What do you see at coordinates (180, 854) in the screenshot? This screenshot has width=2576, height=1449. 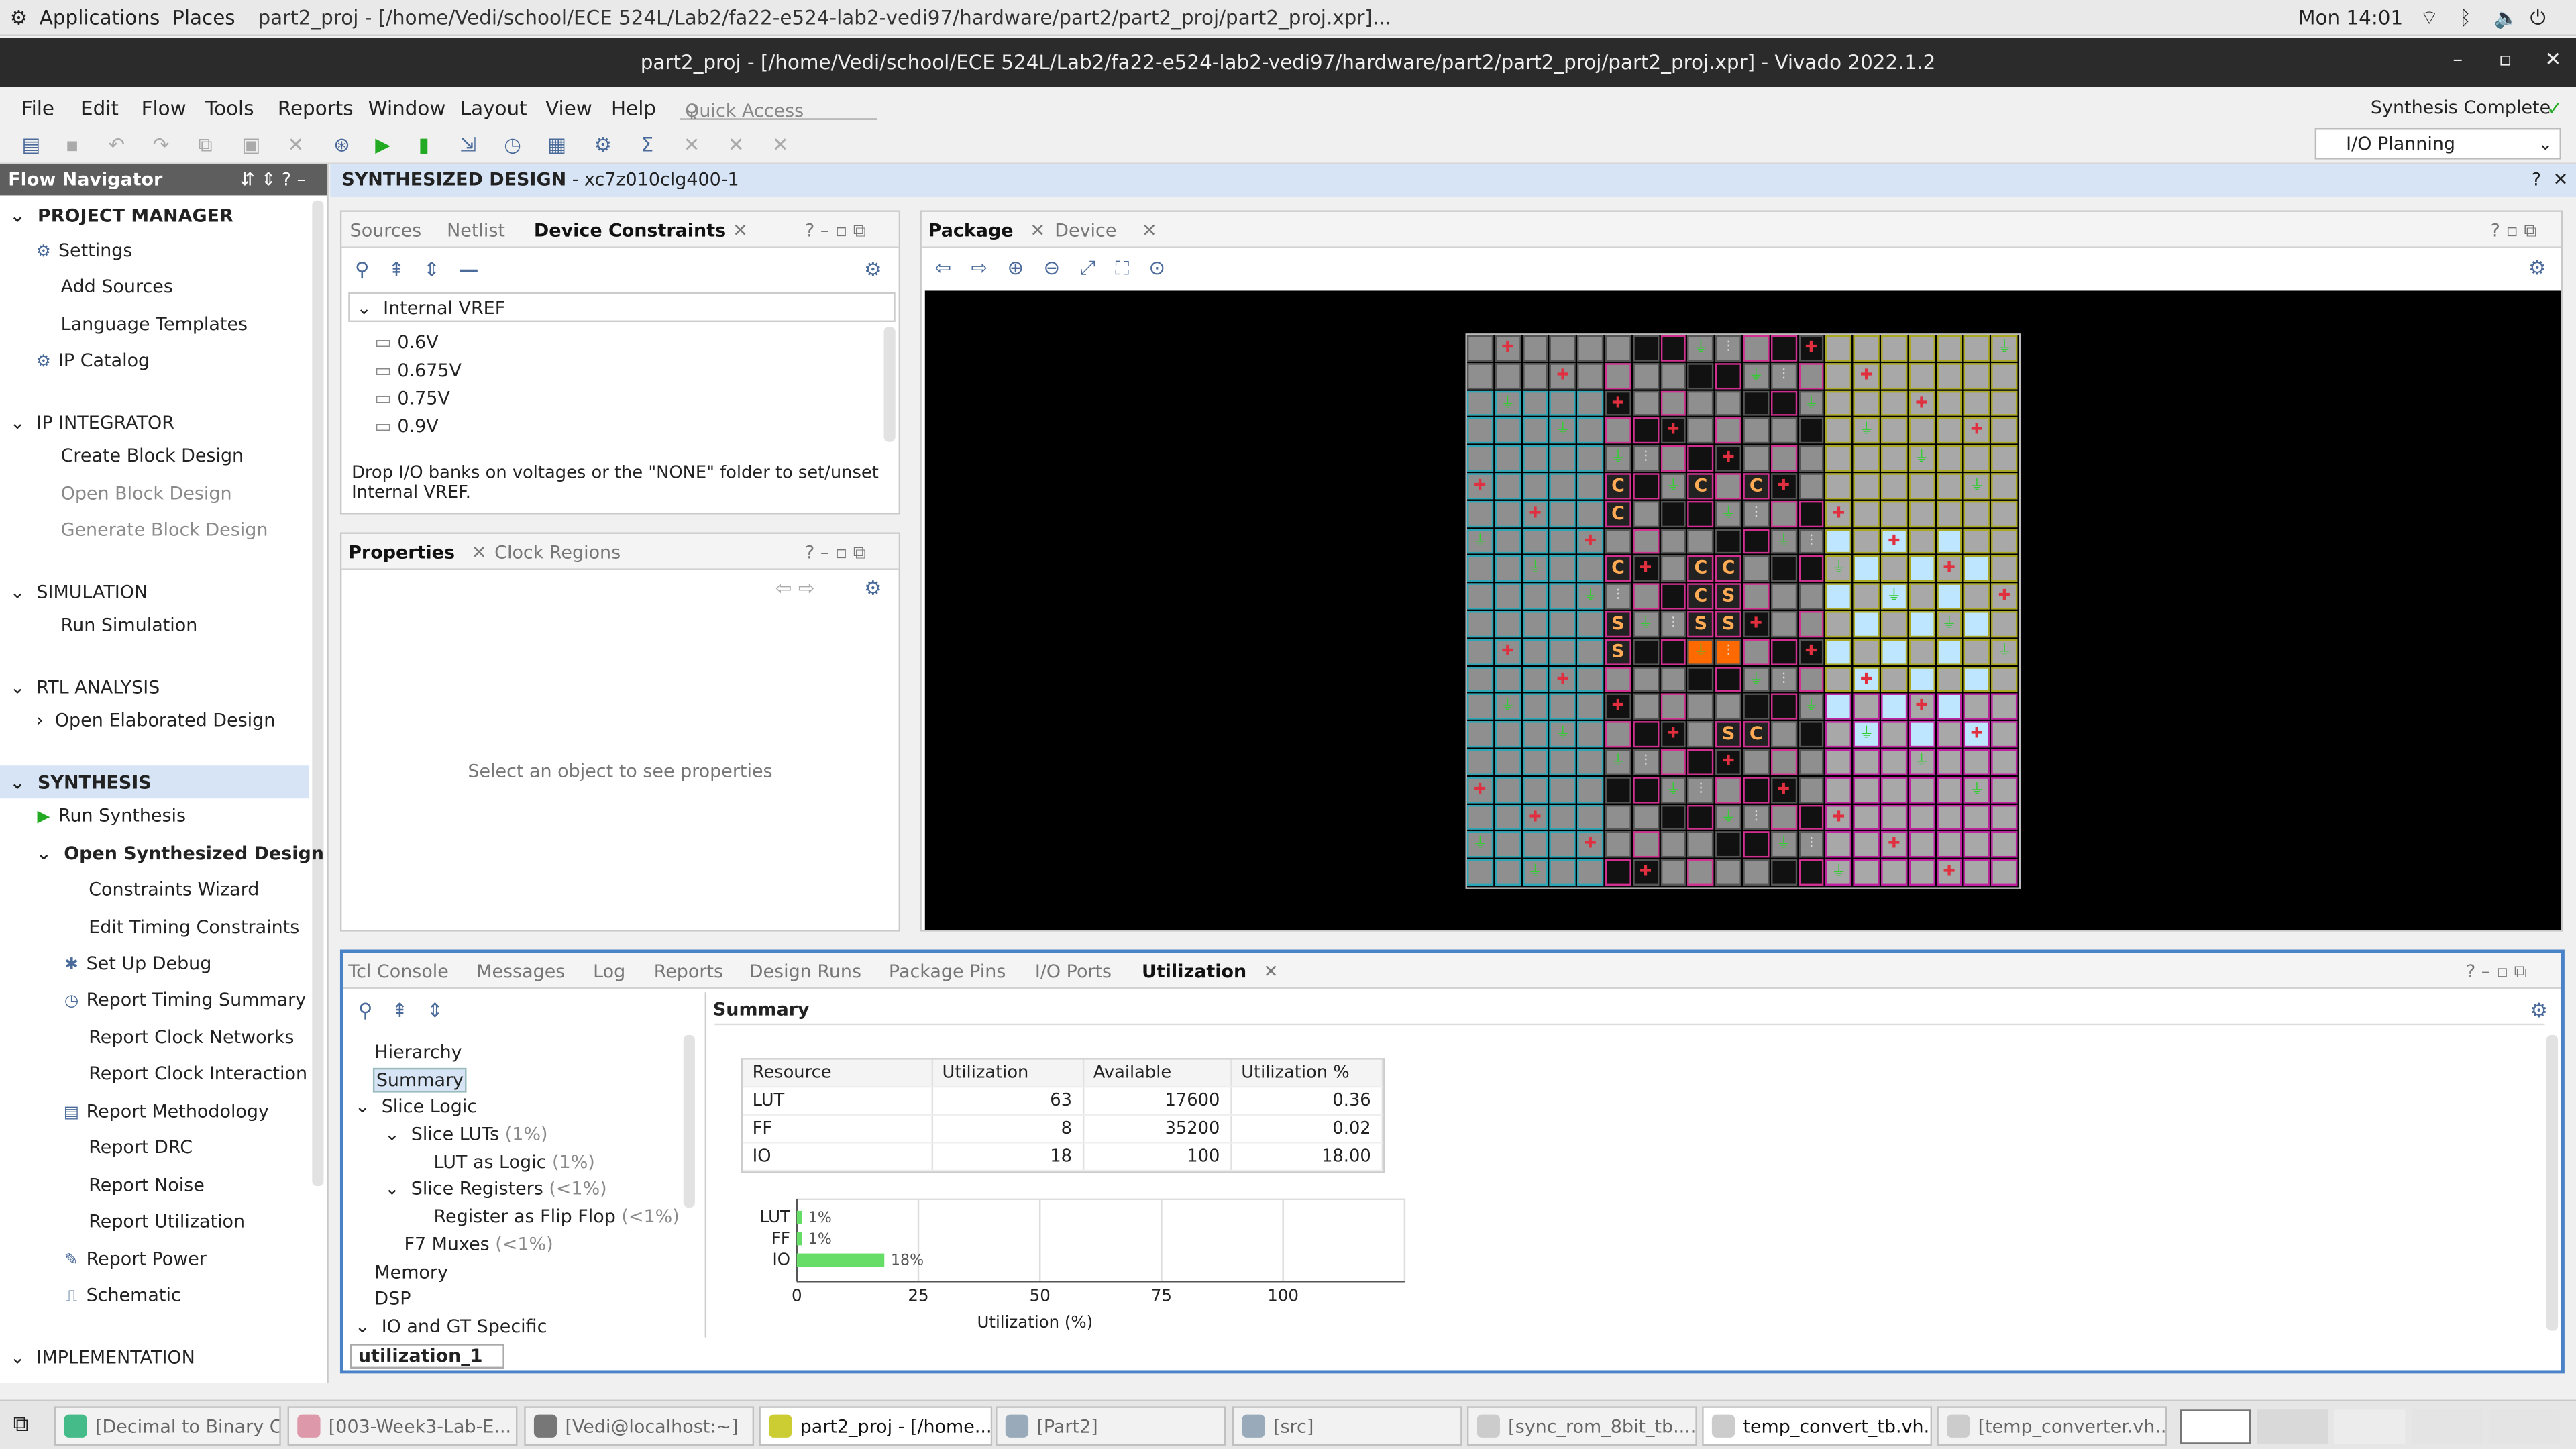 I see `nav-open-synthesized-design: ⌄ Open Synthesized Design` at bounding box center [180, 854].